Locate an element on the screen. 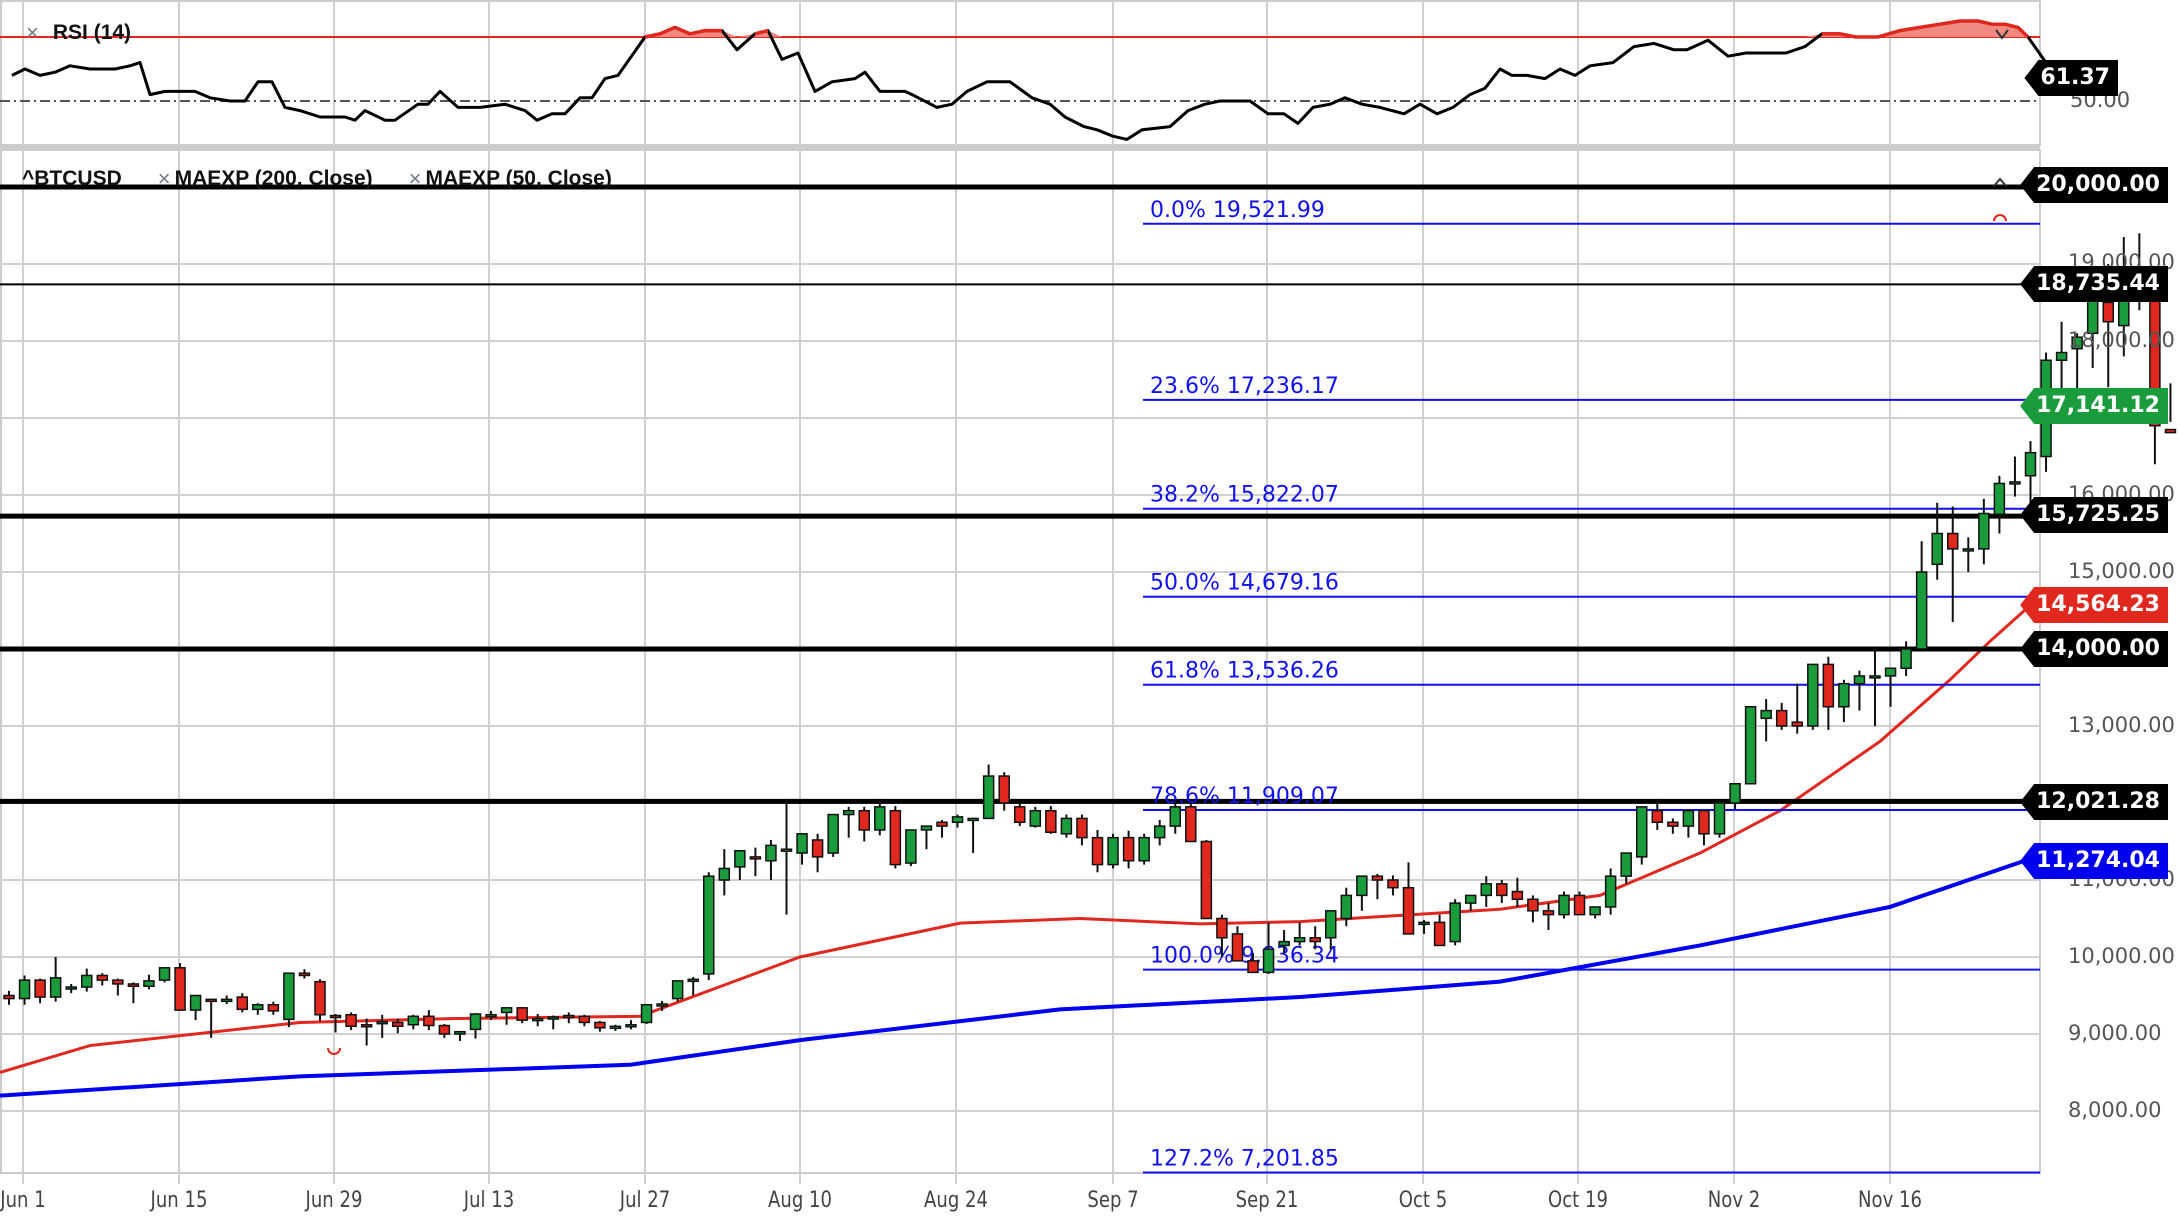 Image resolution: width=2178 pixels, height=1229 pixels. price-tick-13000: 13,000.00 is located at coordinates (2121, 725).